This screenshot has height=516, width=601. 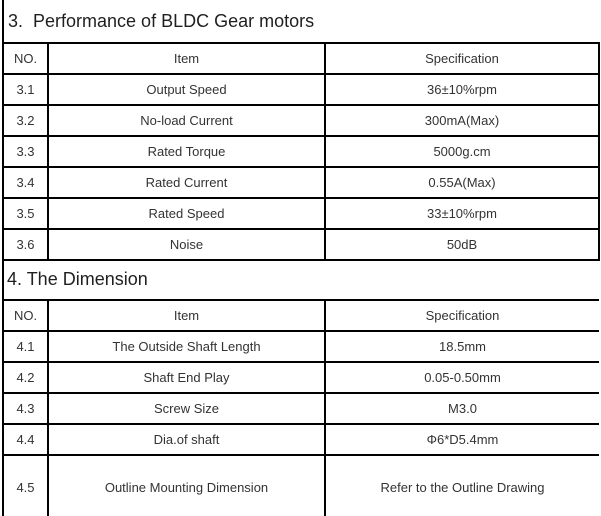 What do you see at coordinates (77, 278) in the screenshot?
I see `section-4-title: 4. The Dimension` at bounding box center [77, 278].